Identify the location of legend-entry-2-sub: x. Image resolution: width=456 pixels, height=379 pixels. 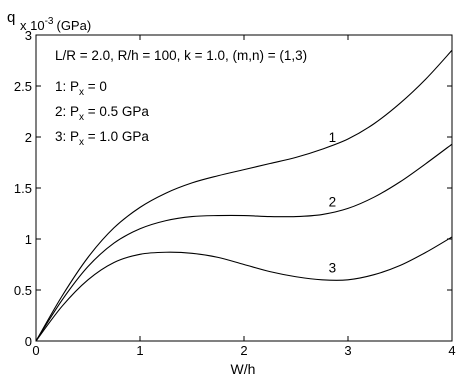
(81, 117).